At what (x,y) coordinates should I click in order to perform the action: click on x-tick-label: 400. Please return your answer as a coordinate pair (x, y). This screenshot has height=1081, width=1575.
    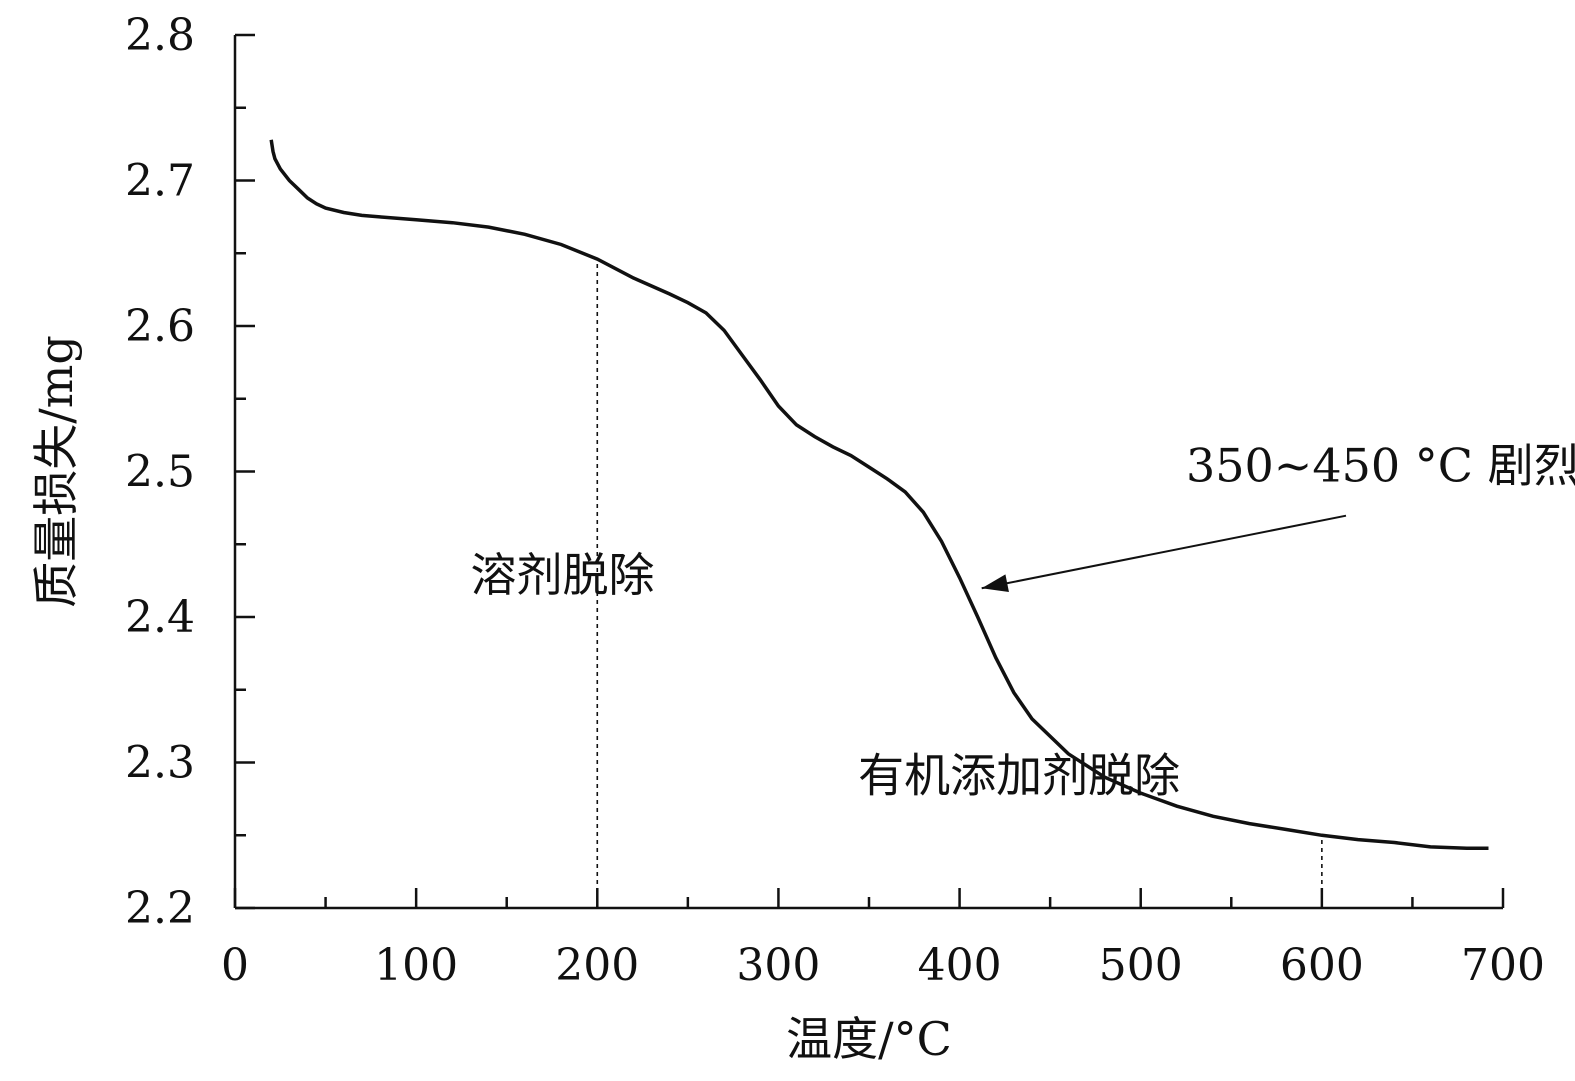
    Looking at the image, I should click on (960, 965).